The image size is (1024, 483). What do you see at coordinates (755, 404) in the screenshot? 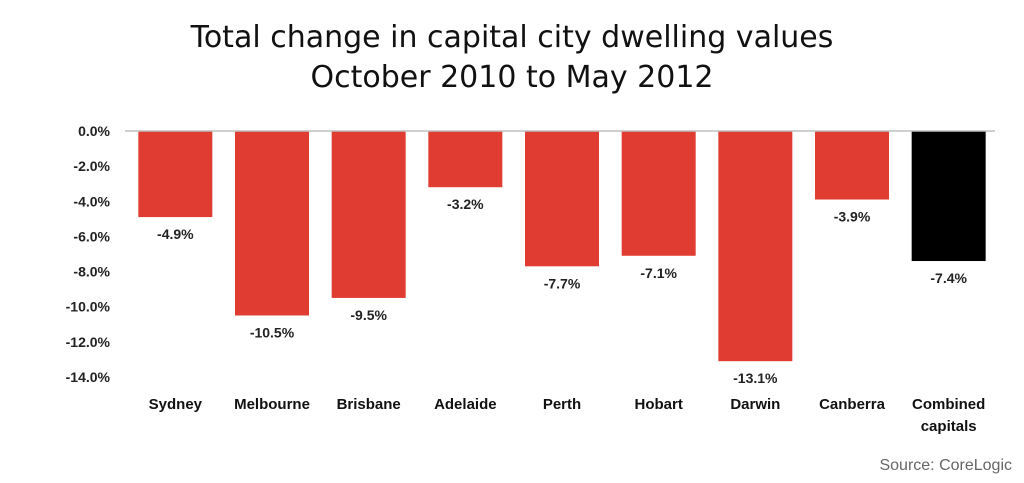
I see `category-label: Darwin` at bounding box center [755, 404].